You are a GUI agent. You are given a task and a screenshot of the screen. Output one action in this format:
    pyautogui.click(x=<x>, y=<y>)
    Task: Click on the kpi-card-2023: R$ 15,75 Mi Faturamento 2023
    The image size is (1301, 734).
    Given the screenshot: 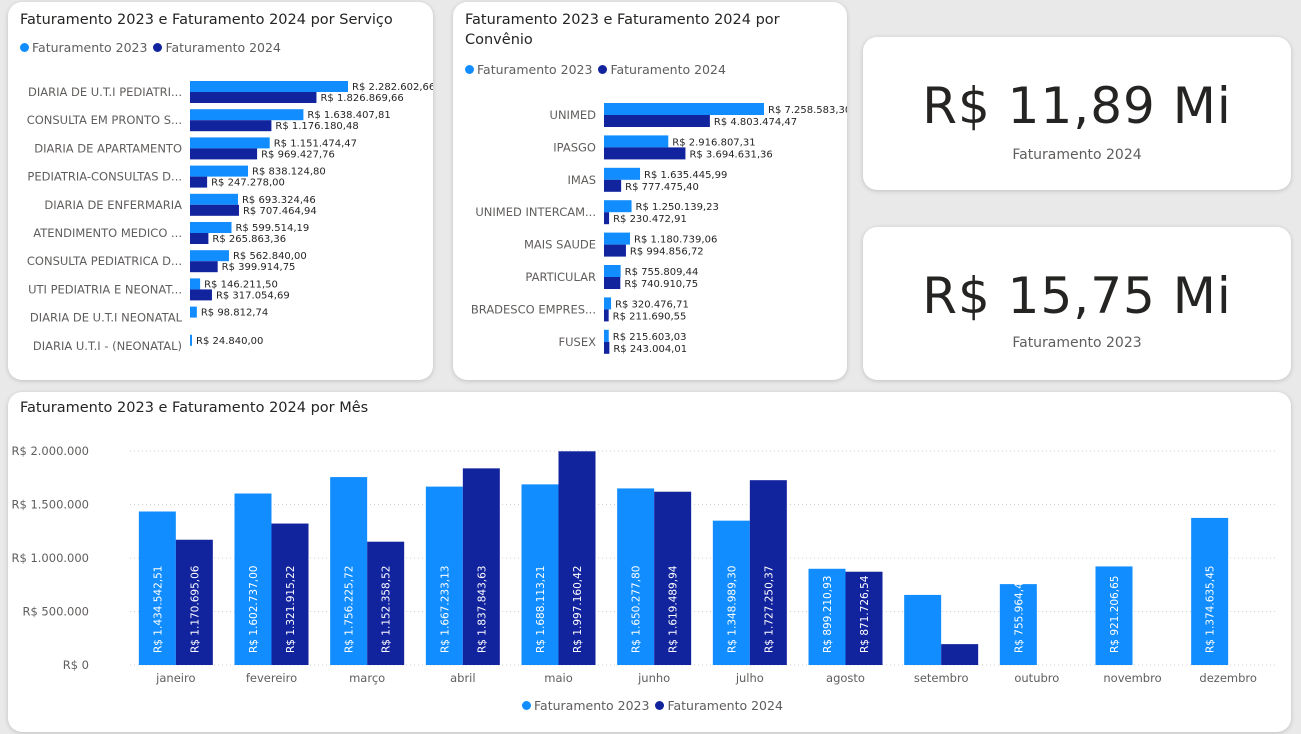 What is the action you would take?
    pyautogui.click(x=1077, y=303)
    